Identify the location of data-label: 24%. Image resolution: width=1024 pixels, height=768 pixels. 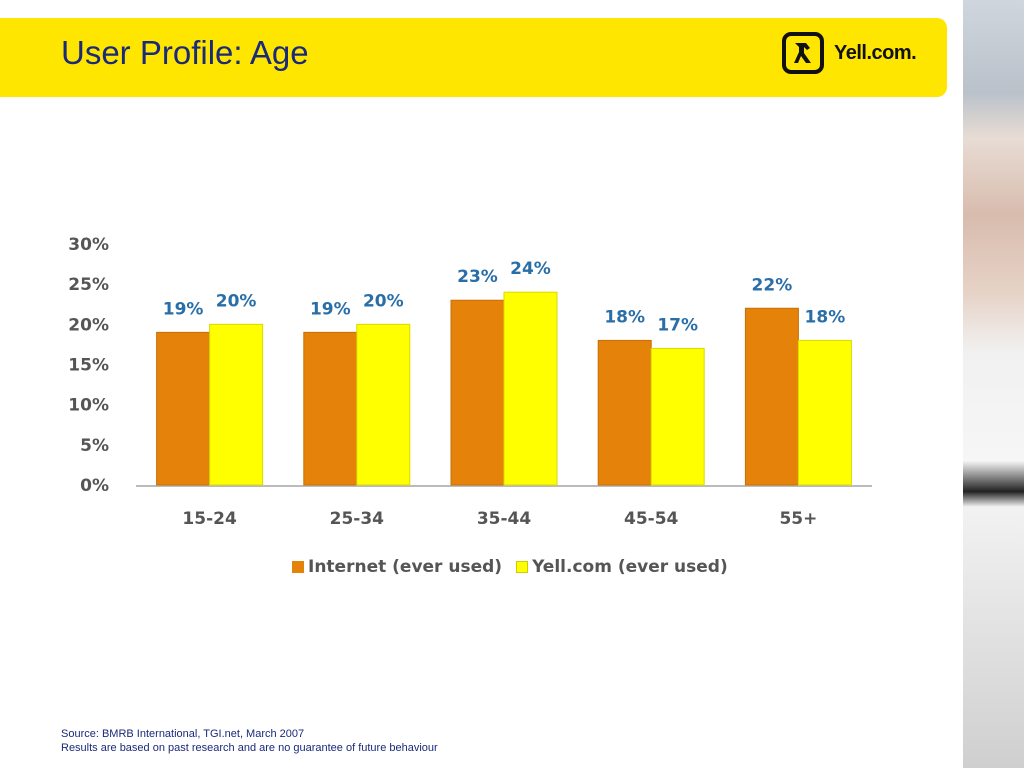
(530, 269).